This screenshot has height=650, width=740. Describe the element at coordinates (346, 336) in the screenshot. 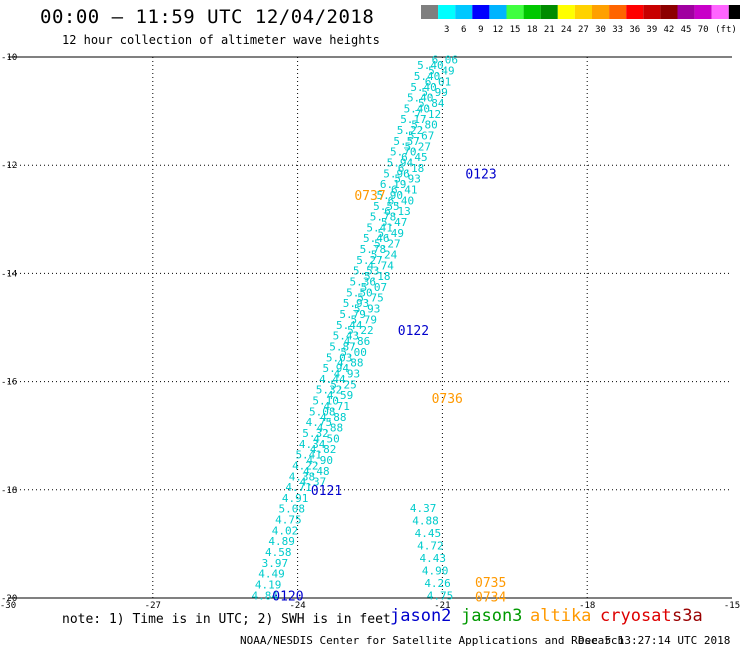

I see `data-point-label: 5.43` at that location.